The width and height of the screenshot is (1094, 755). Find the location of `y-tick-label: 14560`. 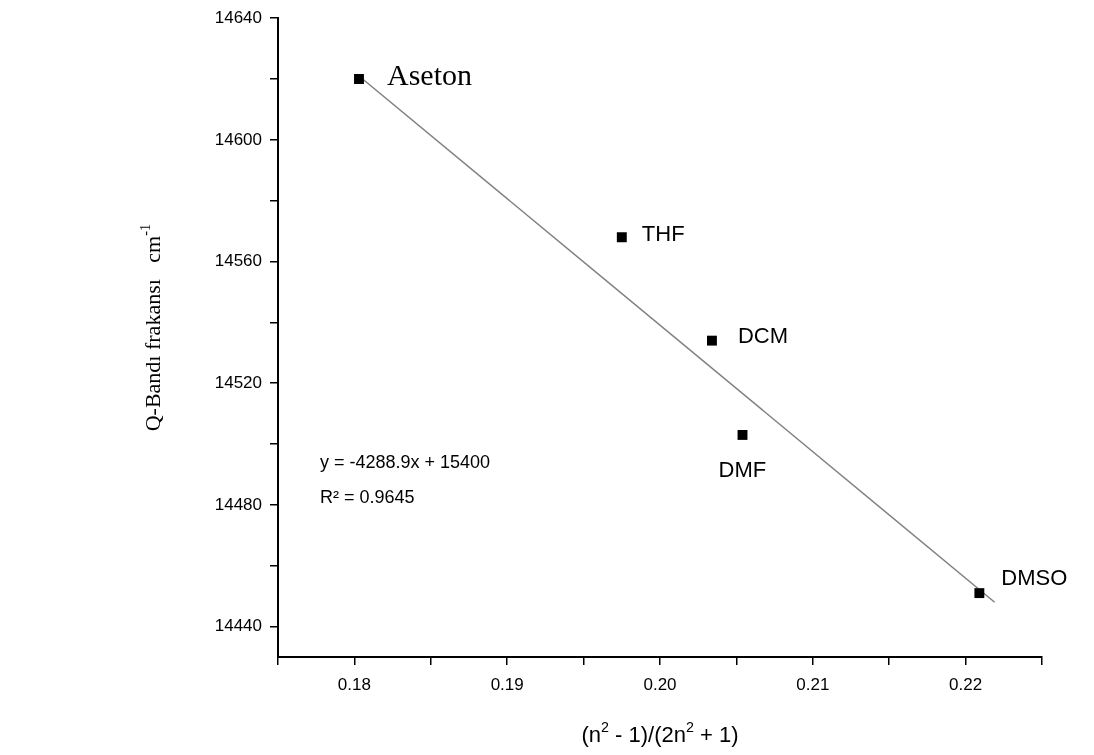

y-tick-label: 14560 is located at coordinates (238, 261).